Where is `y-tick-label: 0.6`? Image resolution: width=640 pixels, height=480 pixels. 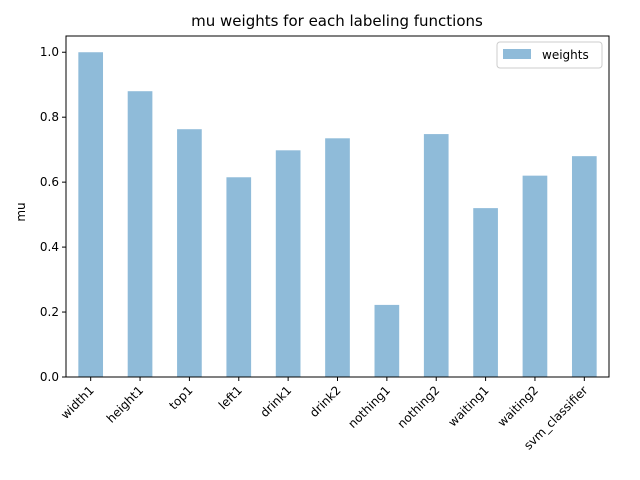 y-tick-label: 0.6 is located at coordinates (49, 182).